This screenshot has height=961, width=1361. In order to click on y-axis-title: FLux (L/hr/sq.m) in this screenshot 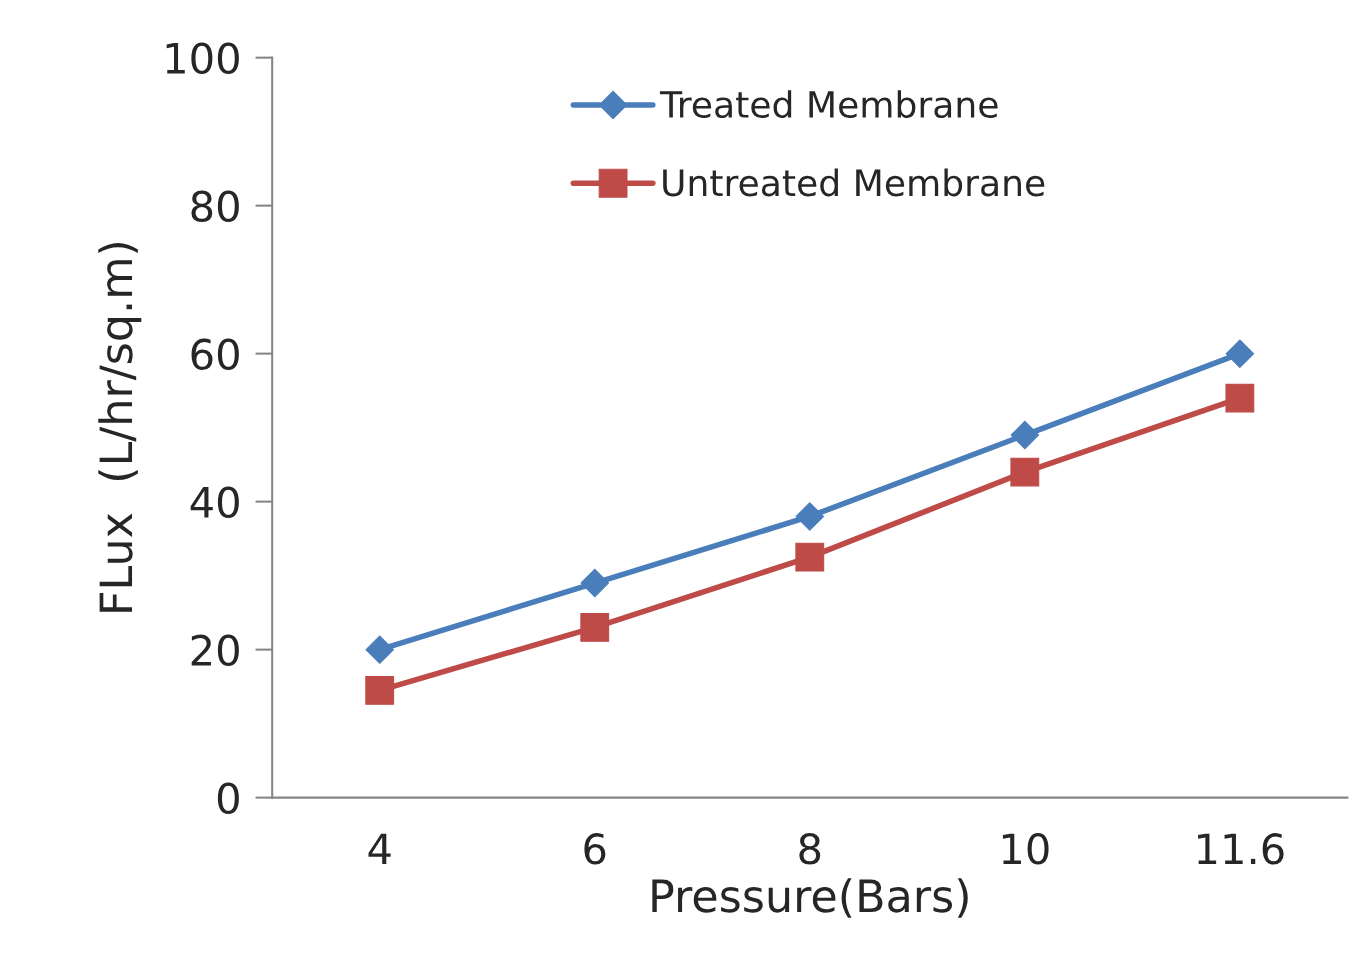, I will do `click(120, 427)`.